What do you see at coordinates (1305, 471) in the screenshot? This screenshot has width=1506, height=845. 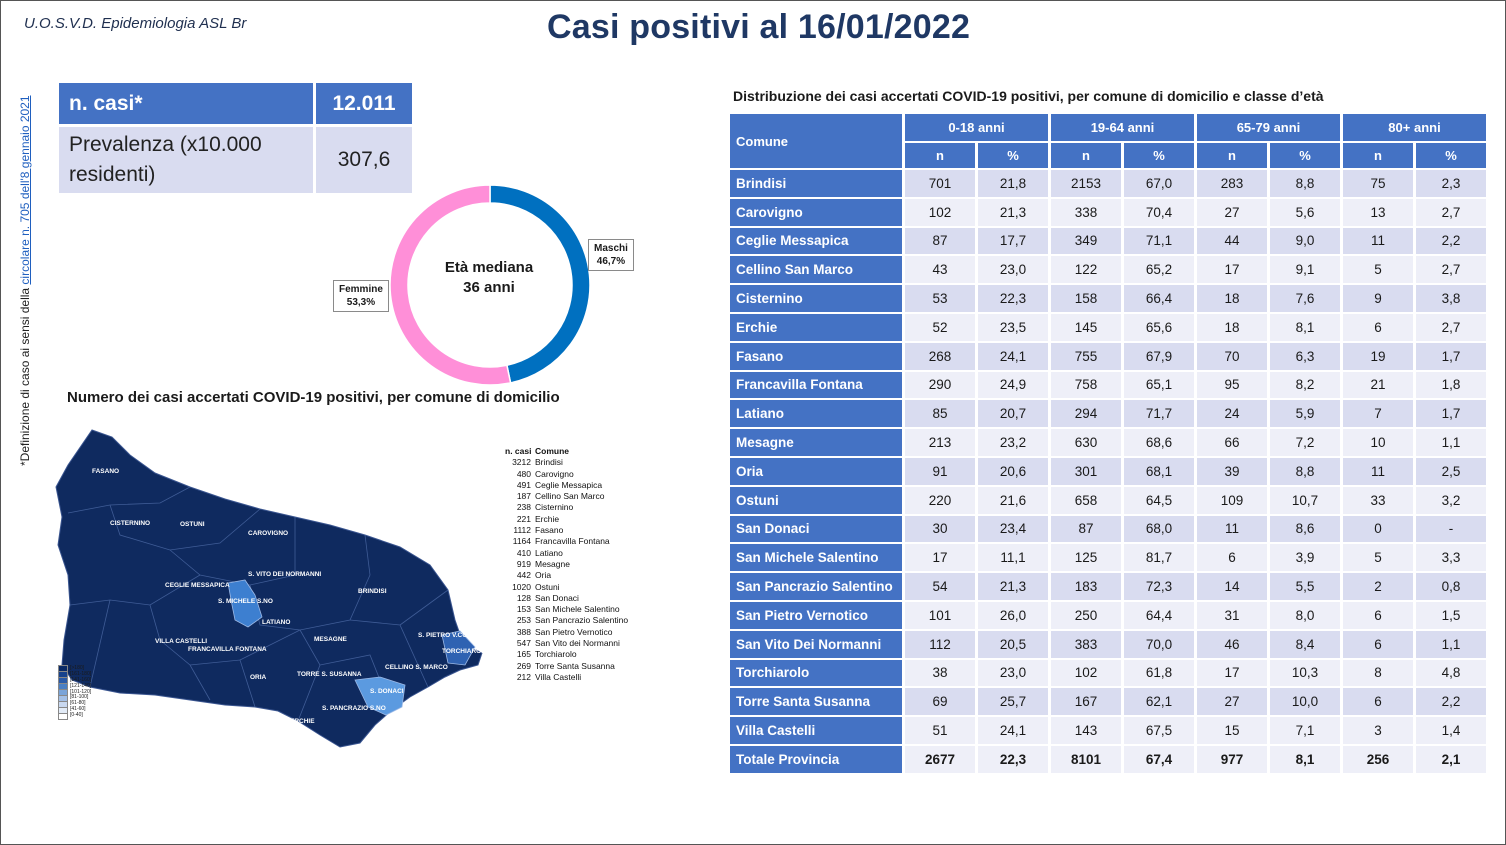 I see `percent-cell: 8,8` at bounding box center [1305, 471].